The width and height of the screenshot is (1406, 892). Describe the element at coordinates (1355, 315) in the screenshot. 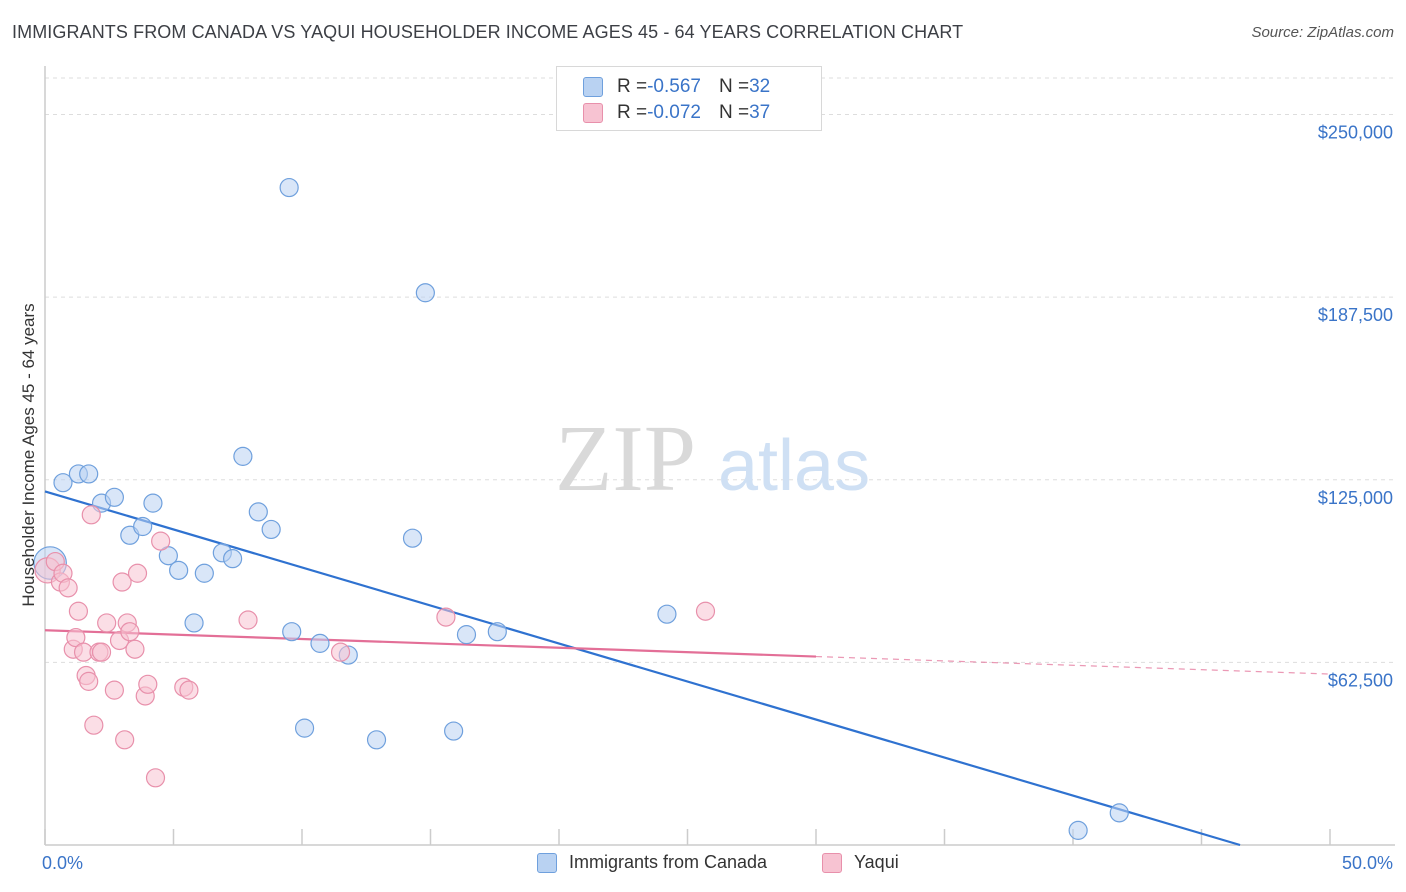

I see `y-tick-label: $187,500` at that location.